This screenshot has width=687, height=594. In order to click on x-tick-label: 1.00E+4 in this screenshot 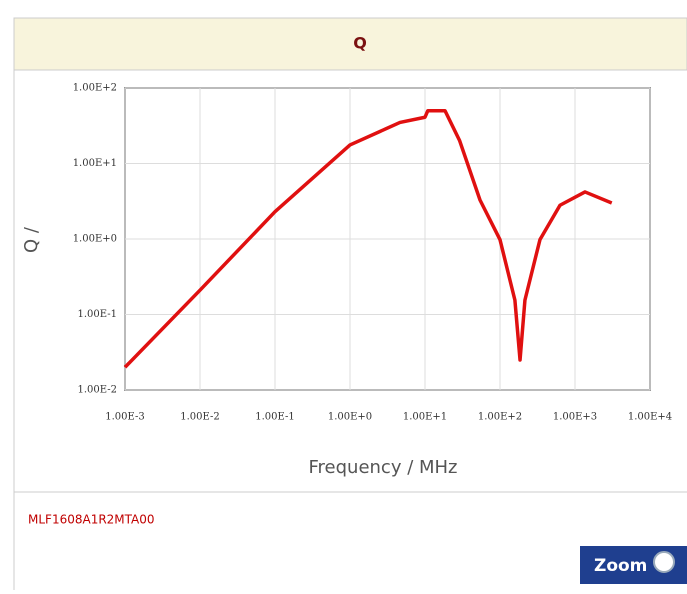, I will do `click(650, 417)`.